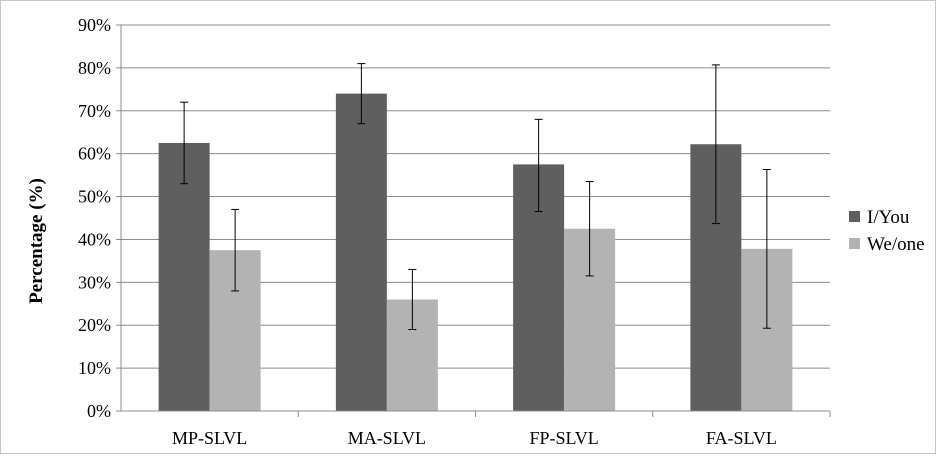 Image resolution: width=936 pixels, height=458 pixels. I want to click on y-tick-label: 50%, so click(94, 197).